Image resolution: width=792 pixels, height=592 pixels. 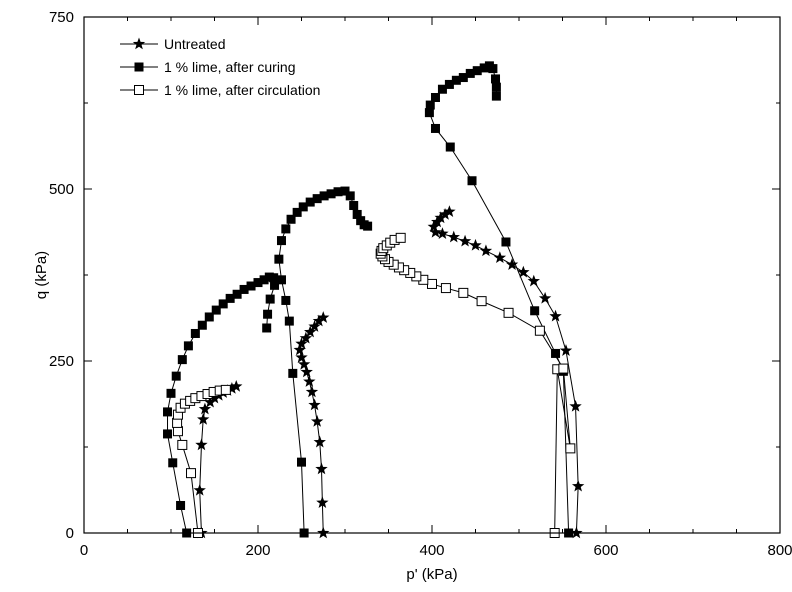 What do you see at coordinates (431, 550) in the screenshot?
I see `x-tick-label: 400` at bounding box center [431, 550].